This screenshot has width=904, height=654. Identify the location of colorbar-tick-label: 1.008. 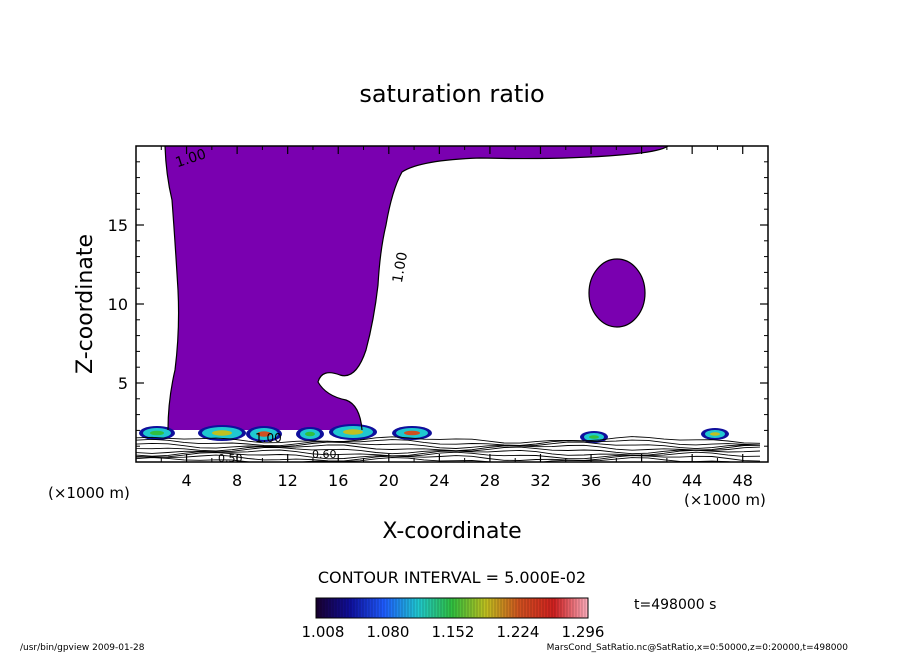
(323, 632).